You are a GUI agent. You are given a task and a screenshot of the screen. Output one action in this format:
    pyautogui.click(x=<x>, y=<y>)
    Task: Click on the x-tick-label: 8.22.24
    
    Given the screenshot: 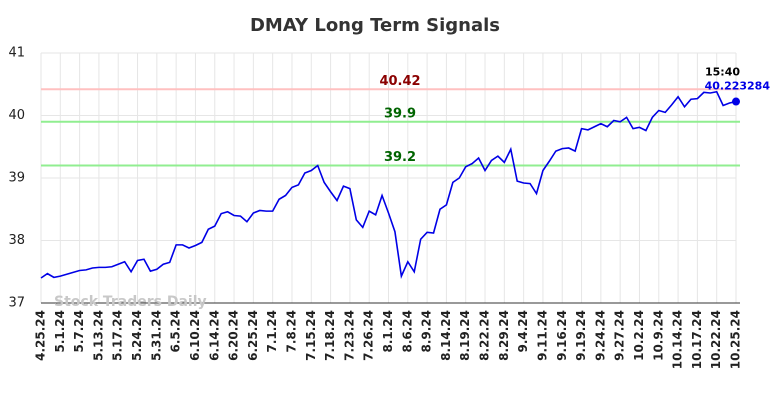 What is the action you would take?
    pyautogui.click(x=485, y=335)
    